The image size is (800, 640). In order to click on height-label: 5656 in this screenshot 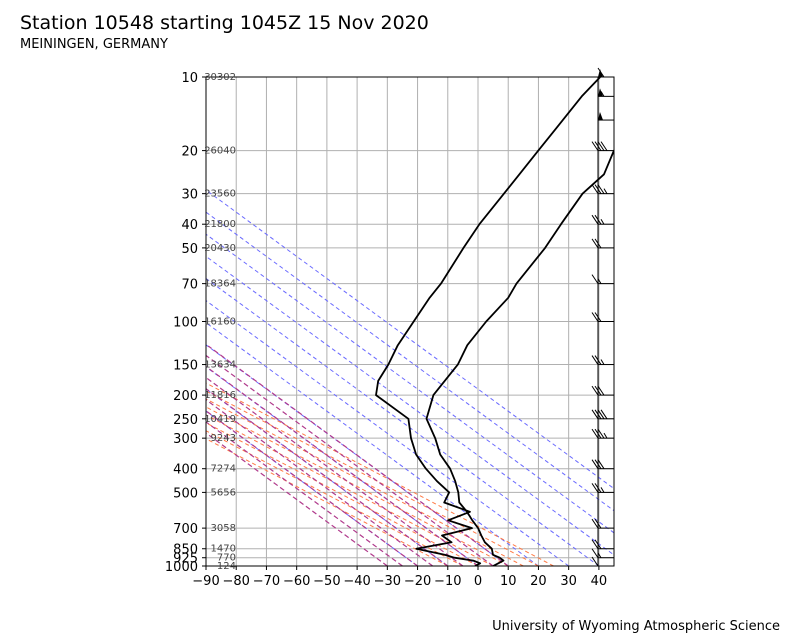, I will do `click(223, 492)`.